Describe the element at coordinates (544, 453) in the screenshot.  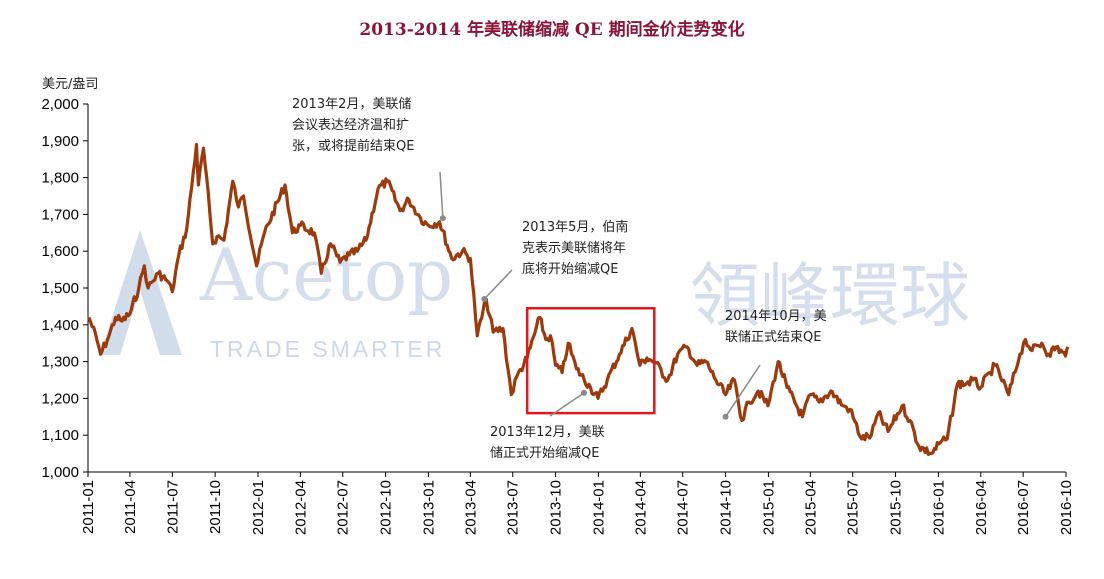
I see `annotation-text-line: 储正式开始缩减QE` at that location.